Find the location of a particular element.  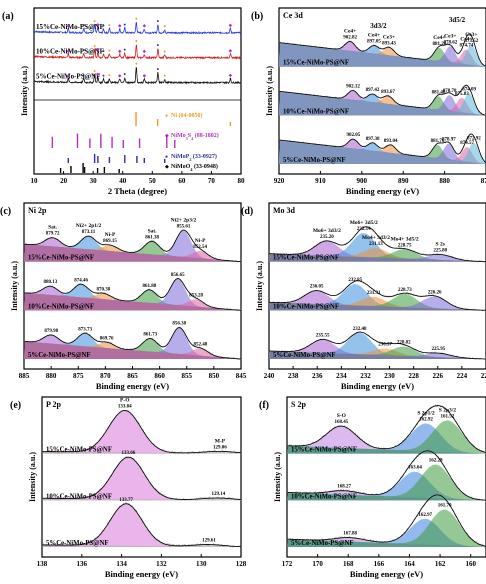

x-tick-label: 850 is located at coordinates (214, 376).